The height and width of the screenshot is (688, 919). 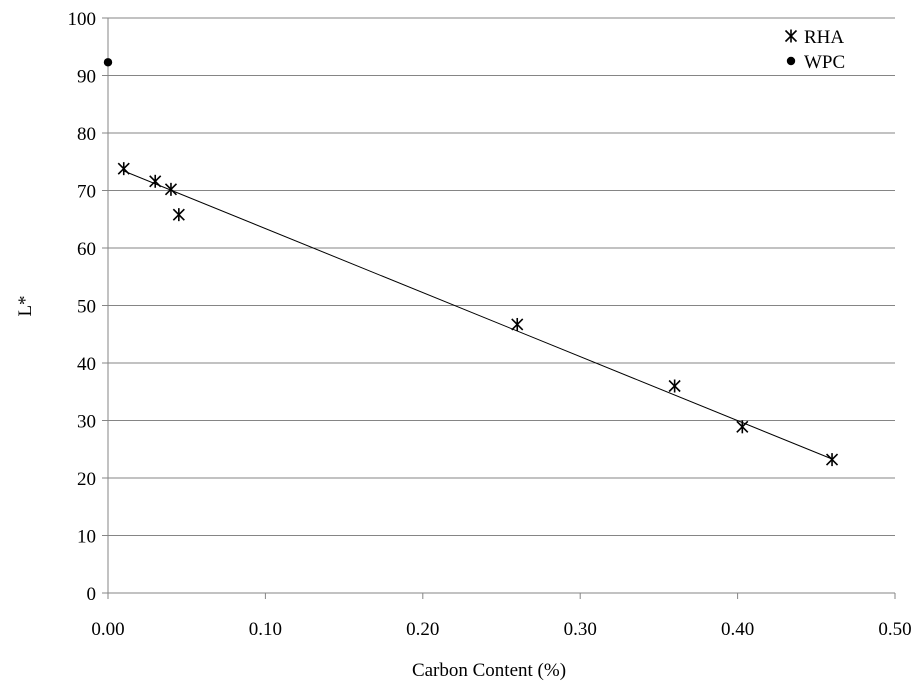 I want to click on legend: RHA WPC, so click(x=814, y=50).